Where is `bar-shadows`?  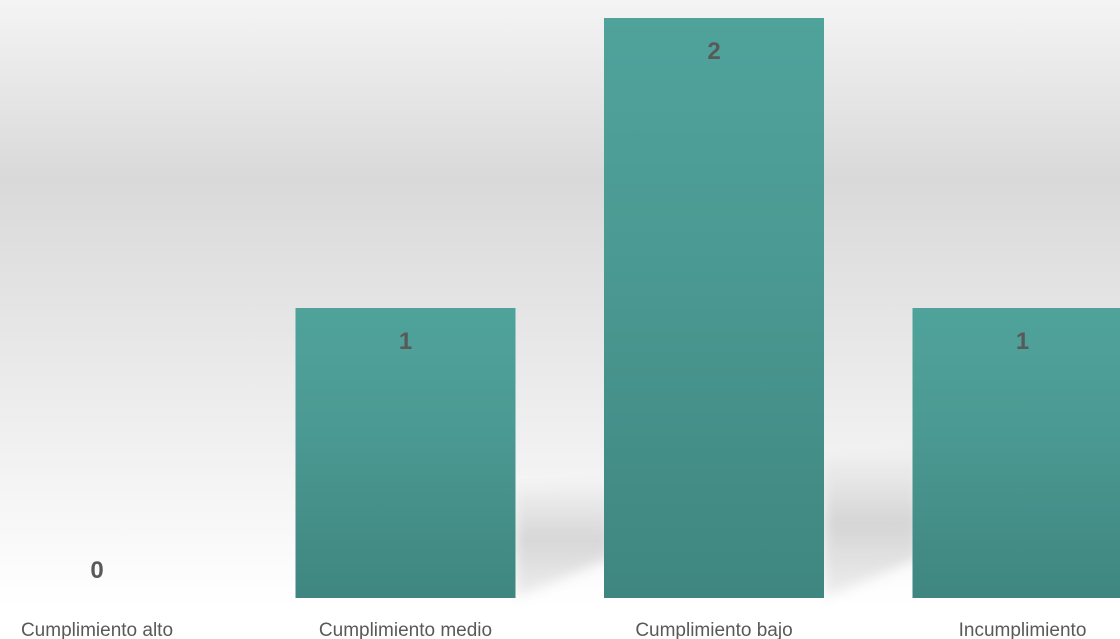 bar-shadows is located at coordinates (717, 524).